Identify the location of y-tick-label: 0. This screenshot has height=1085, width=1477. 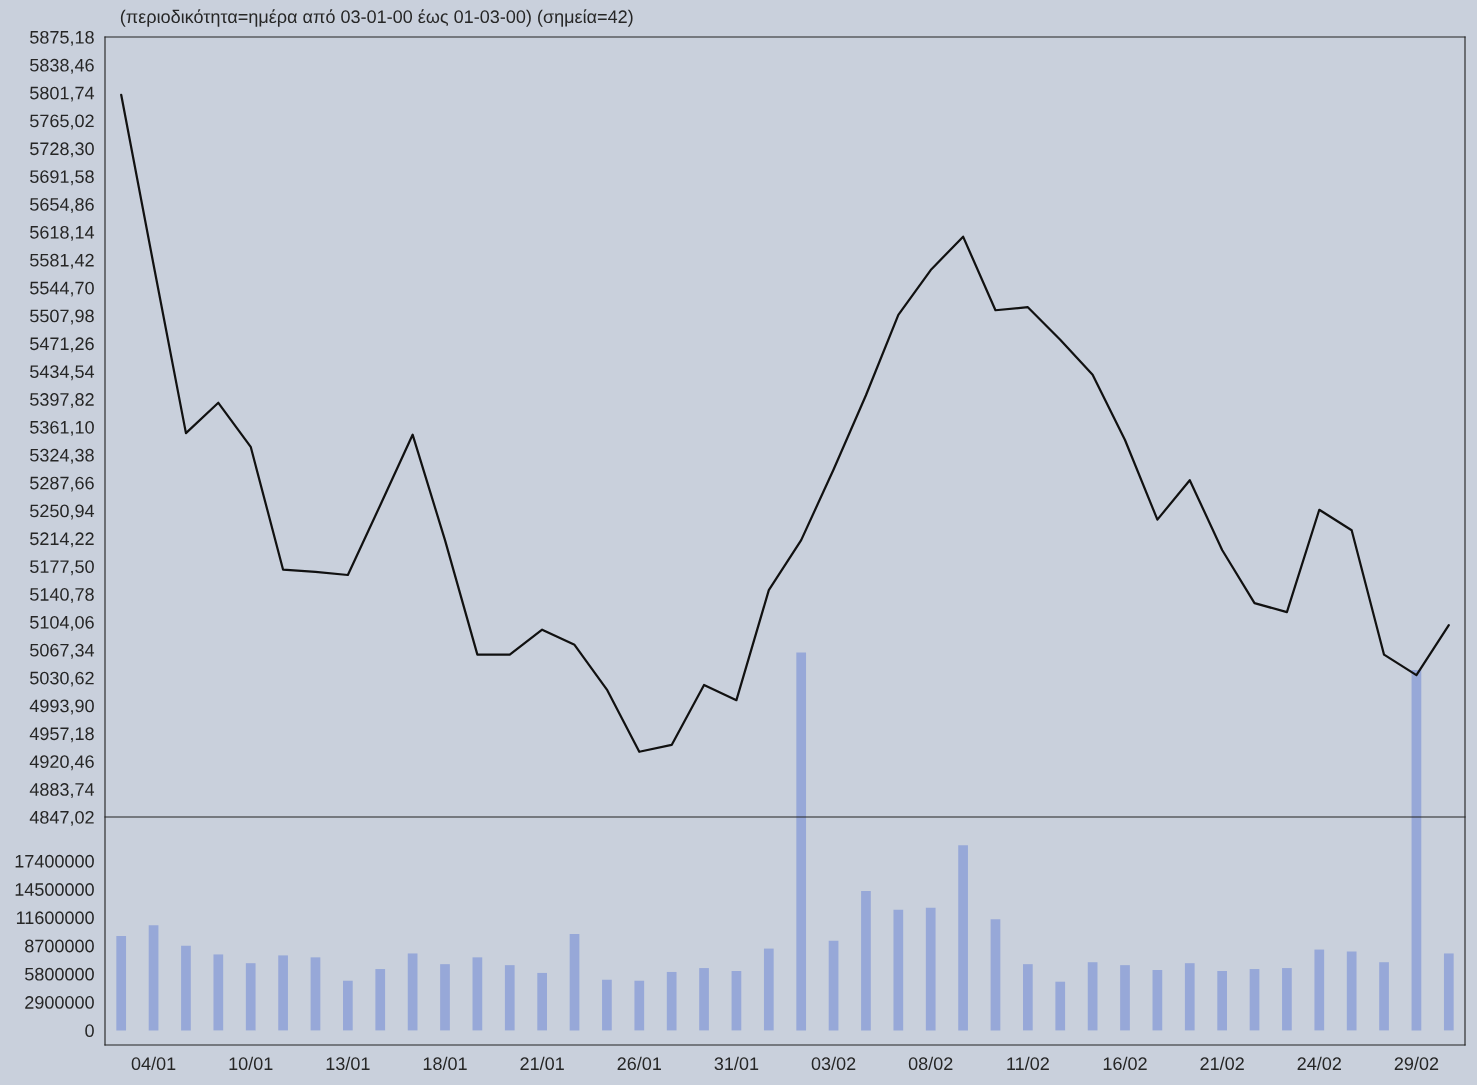
(89, 1031).